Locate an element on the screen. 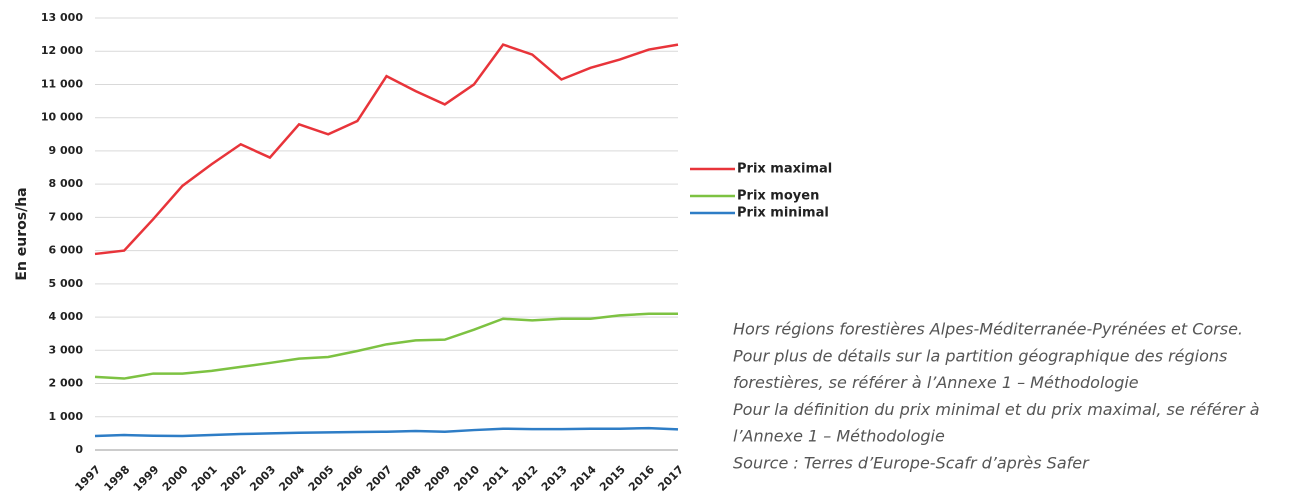 This screenshot has width=1297, height=498. legend-label: Prix maximal is located at coordinates (784, 169).